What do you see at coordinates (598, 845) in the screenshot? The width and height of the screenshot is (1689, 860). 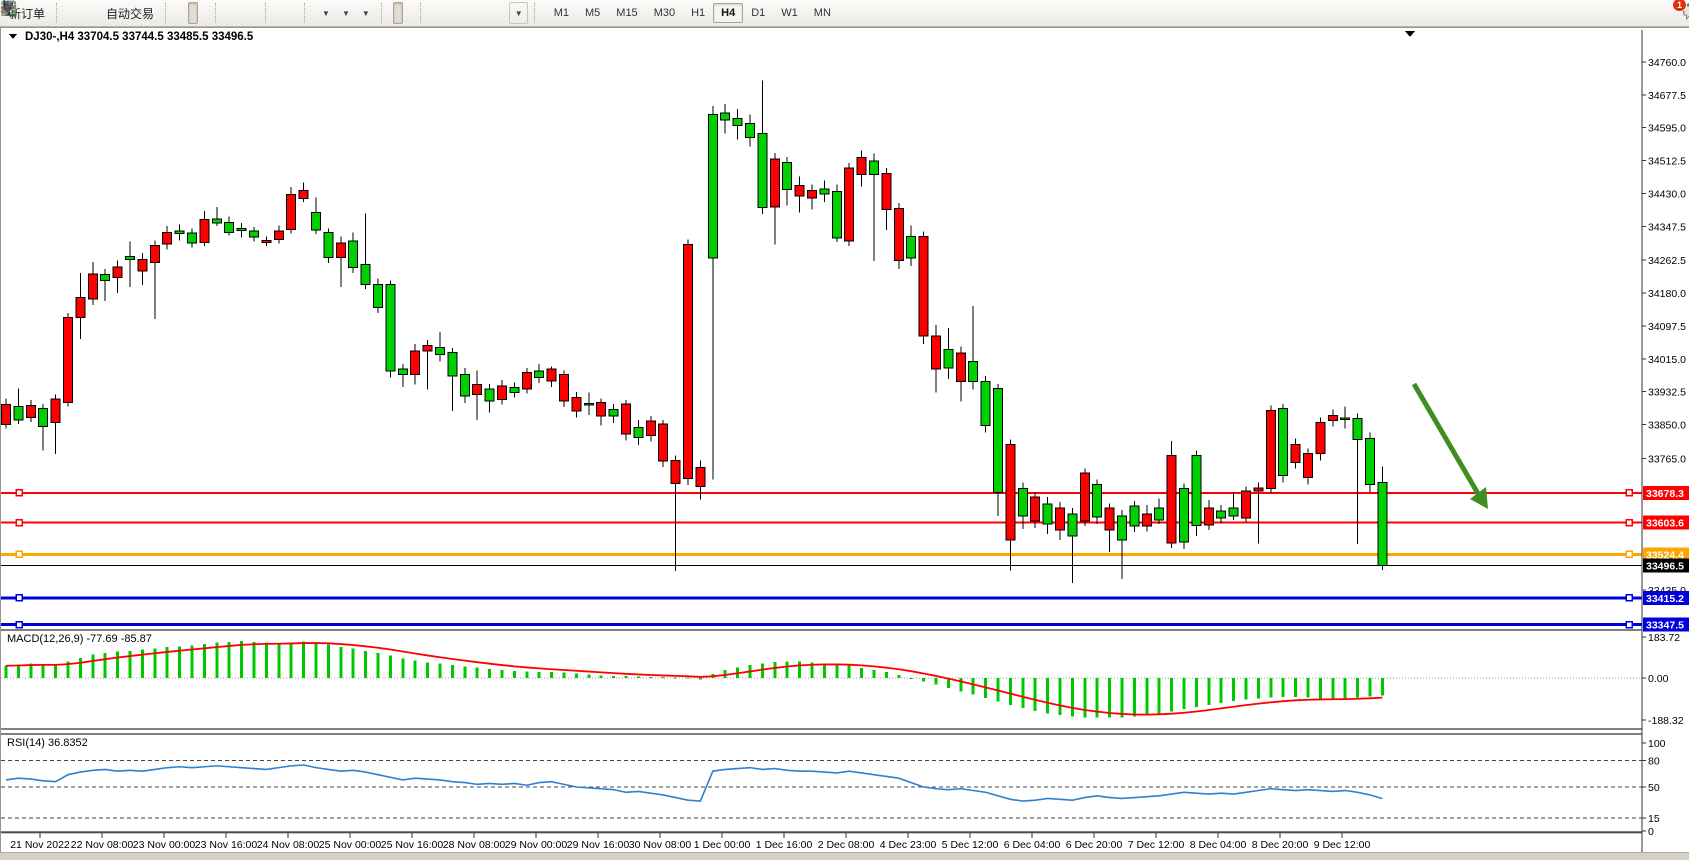 I see `time-tick-label: 29 Nov 16:00` at bounding box center [598, 845].